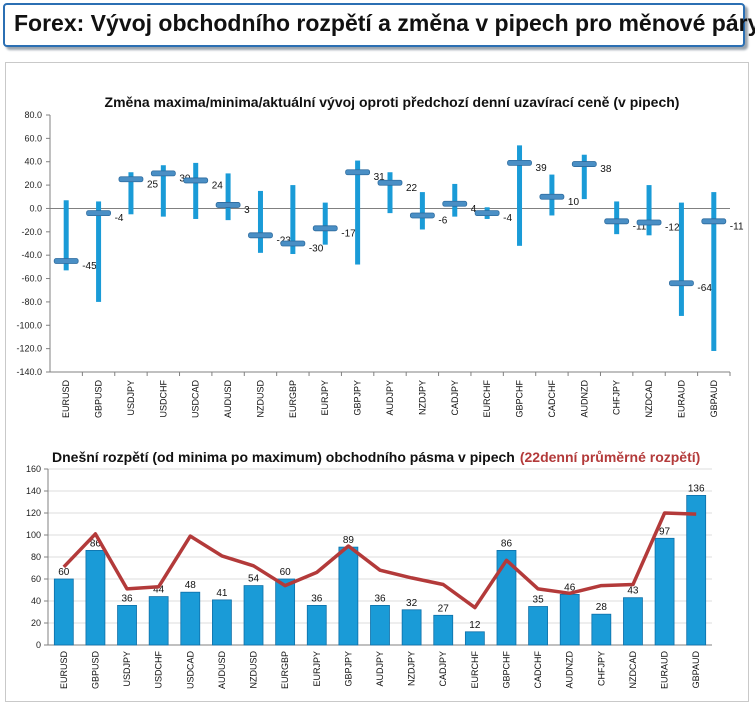 This screenshot has height=704, width=755. What do you see at coordinates (542, 168) in the screenshot?
I see `chart1-value-label: 39` at bounding box center [542, 168].